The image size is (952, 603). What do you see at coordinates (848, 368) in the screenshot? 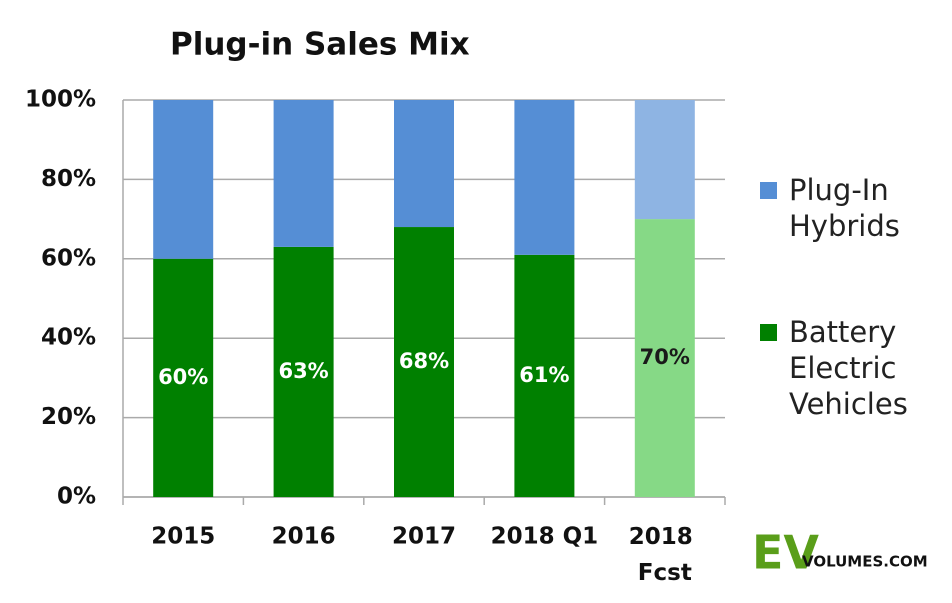
I see `legend-label: Battery Electric Vehicles` at bounding box center [848, 368].